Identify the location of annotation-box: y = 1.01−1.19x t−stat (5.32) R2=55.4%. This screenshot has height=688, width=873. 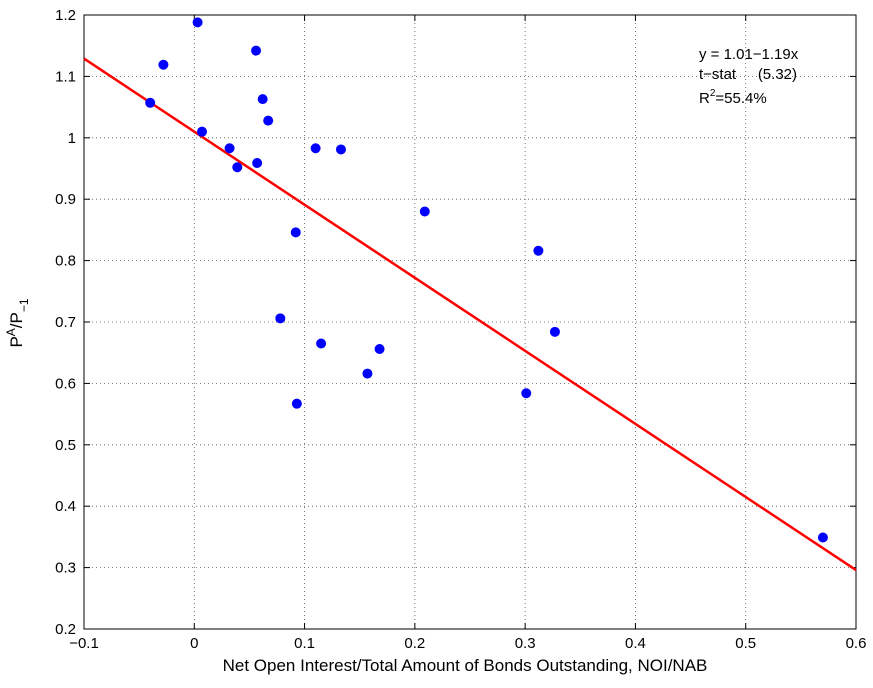
(749, 76).